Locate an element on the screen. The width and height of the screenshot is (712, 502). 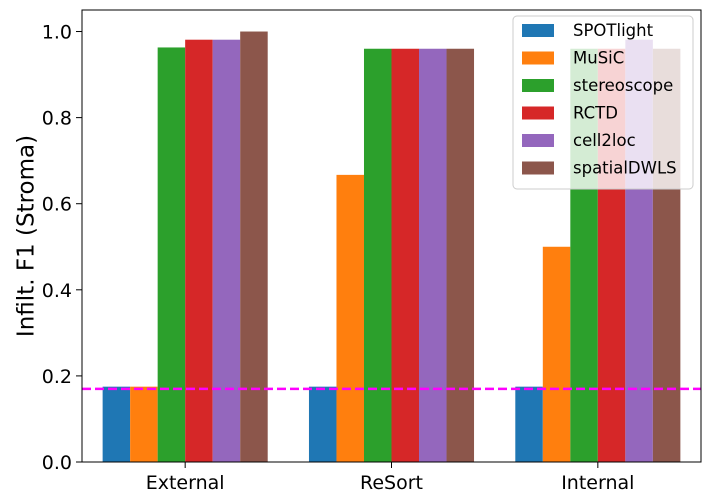
y-axis: 0.0 0.2 0.4 0.6 0.8 1.0 is located at coordinates (62, 248).